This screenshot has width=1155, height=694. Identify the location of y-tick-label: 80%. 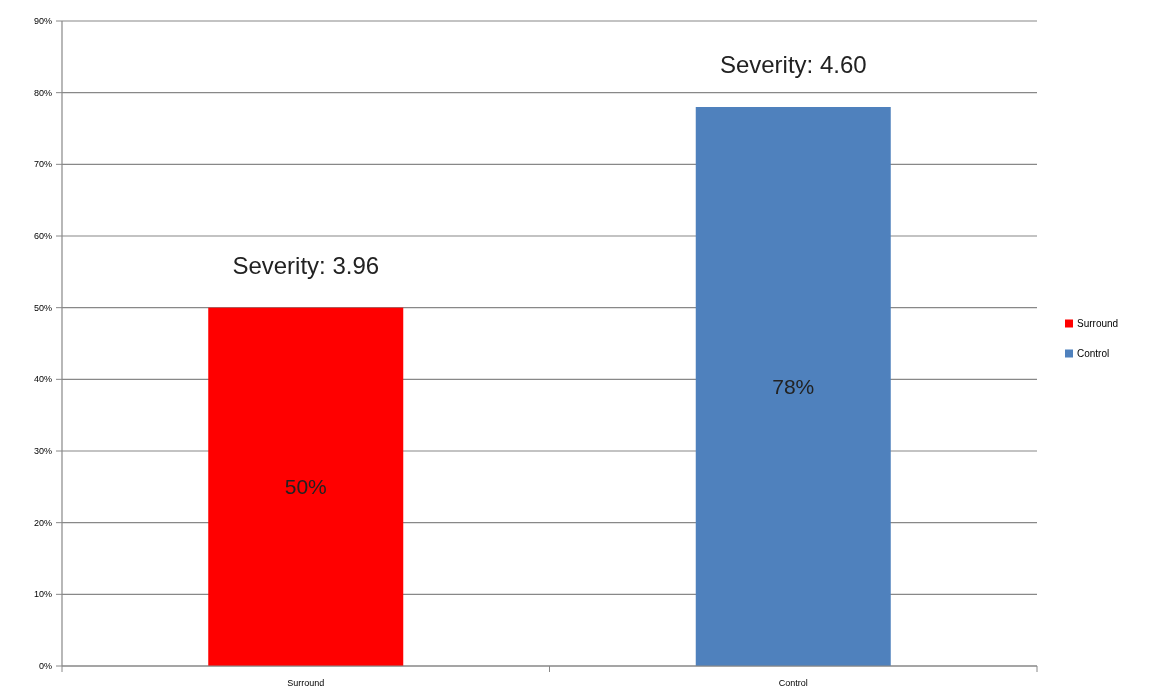
(42, 92).